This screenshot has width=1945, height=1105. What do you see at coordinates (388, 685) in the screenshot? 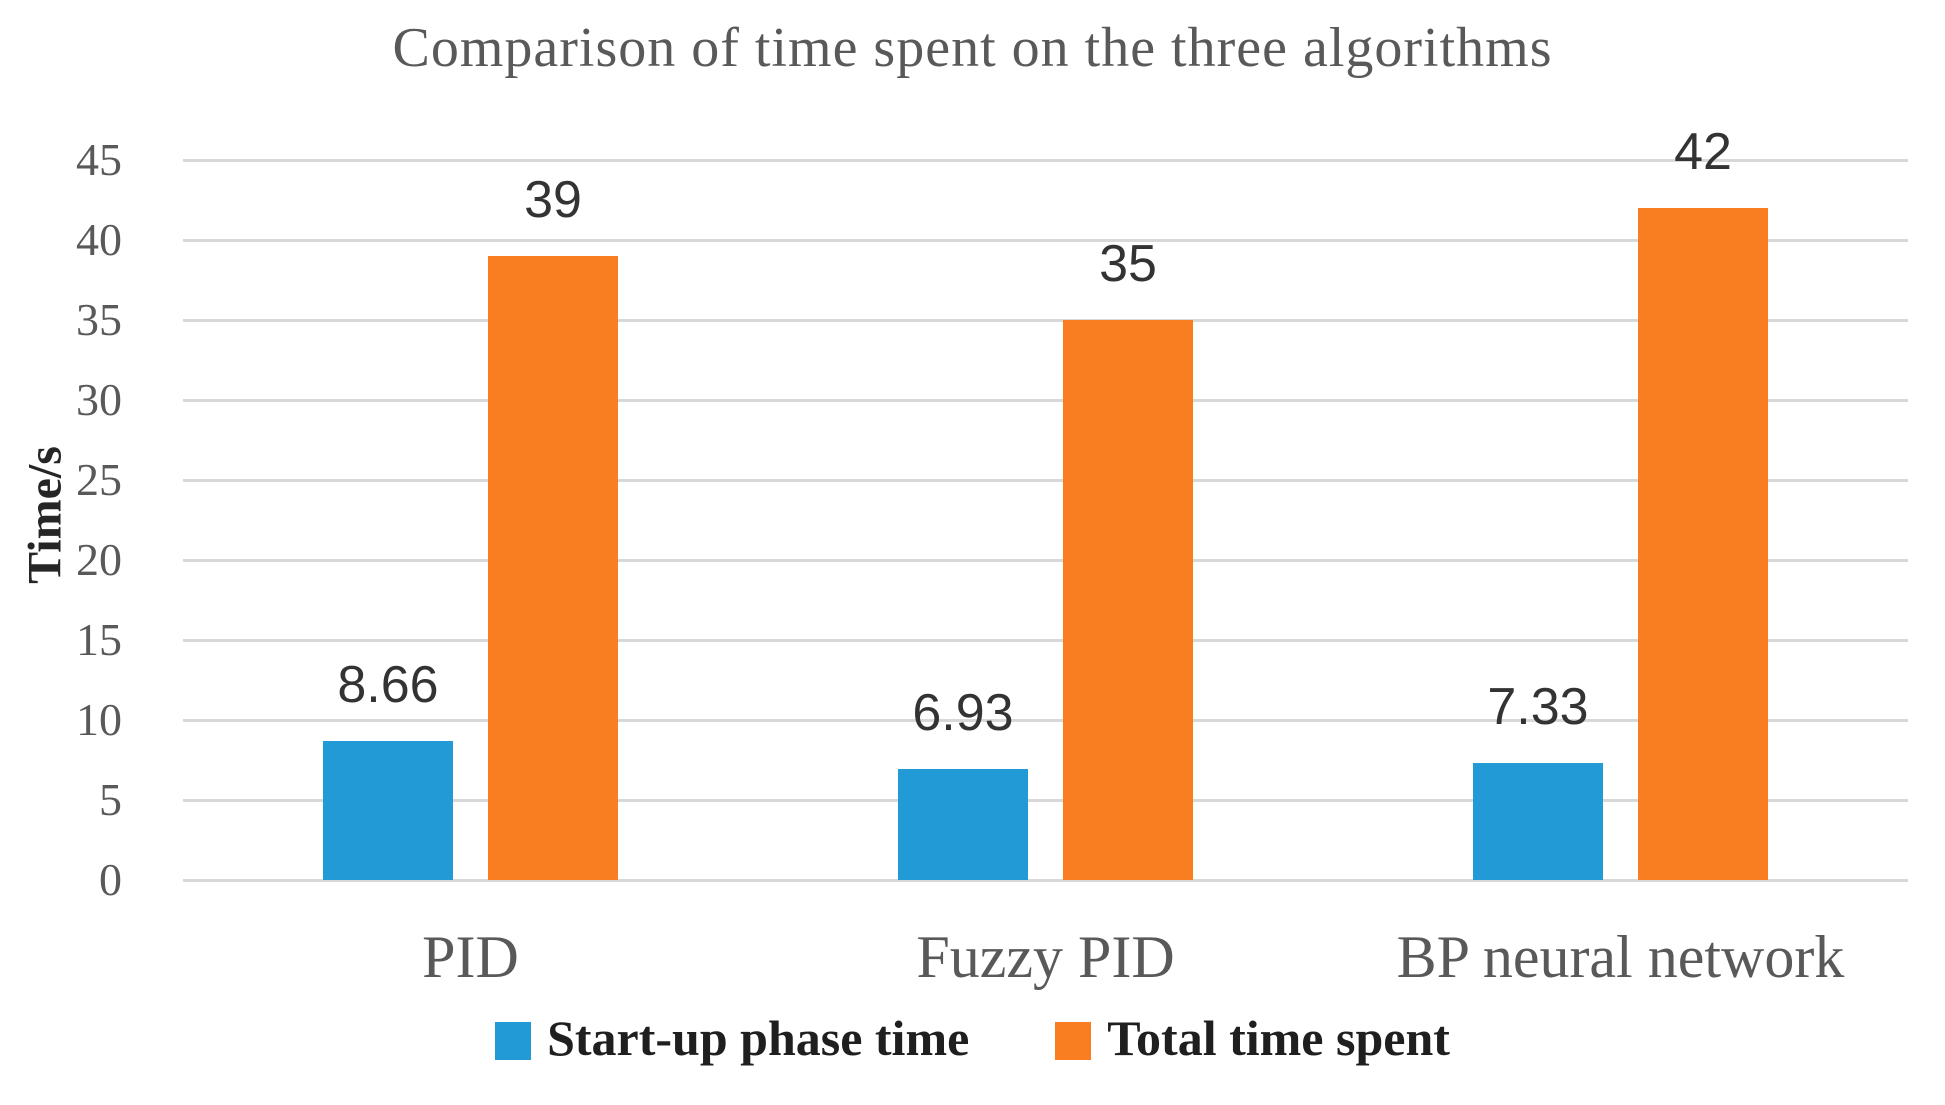
I see `value-label: 8.66` at bounding box center [388, 685].